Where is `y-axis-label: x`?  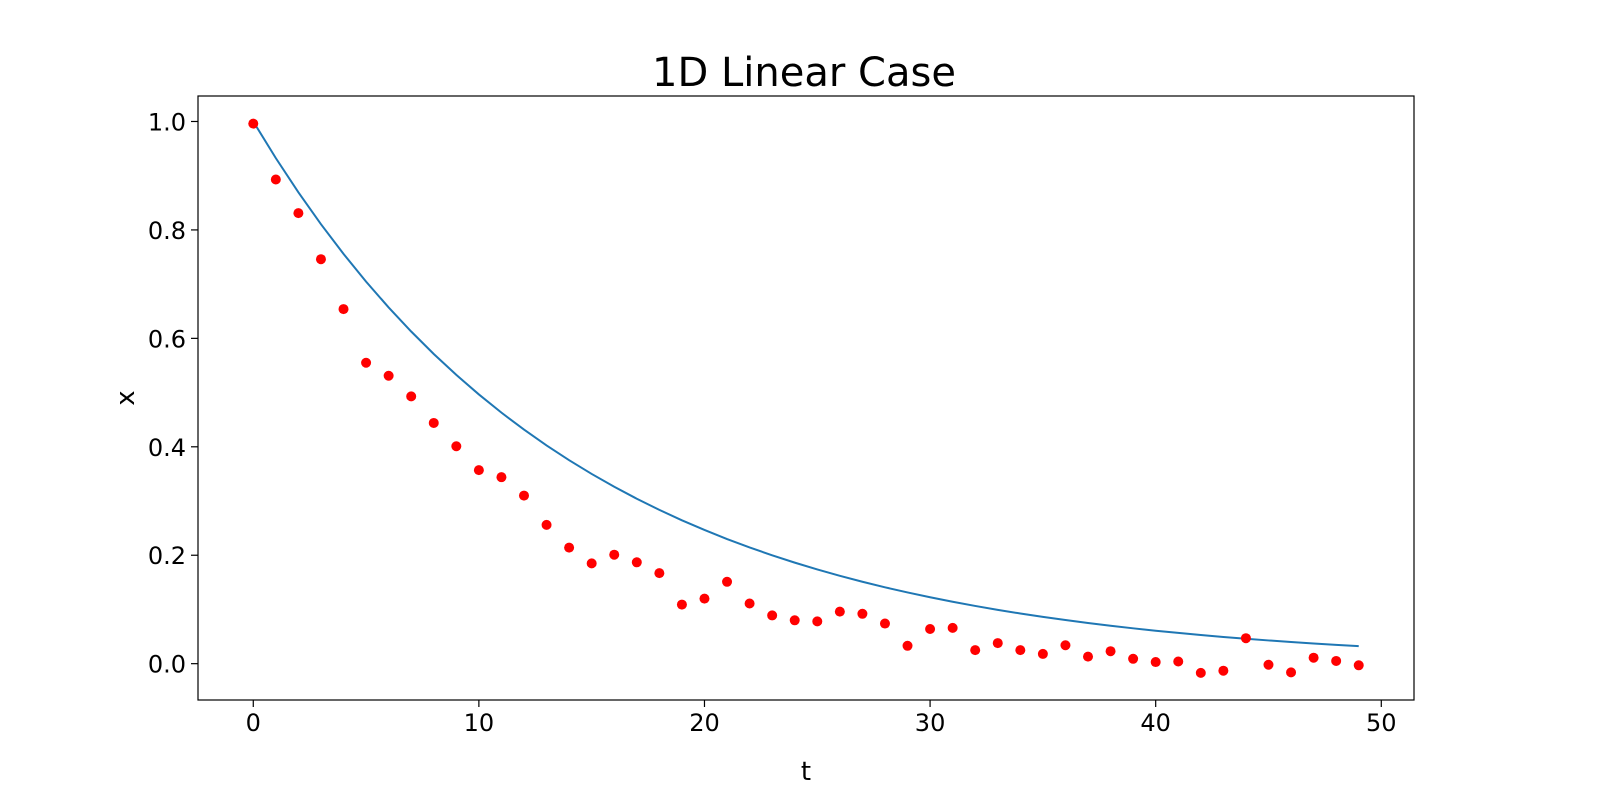 y-axis-label: x is located at coordinates (126, 397).